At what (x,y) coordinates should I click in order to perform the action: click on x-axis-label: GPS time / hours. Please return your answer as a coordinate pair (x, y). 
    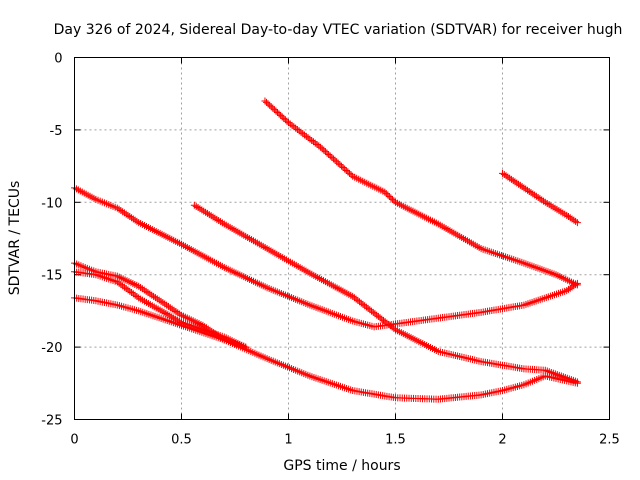
    Looking at the image, I should click on (341, 466).